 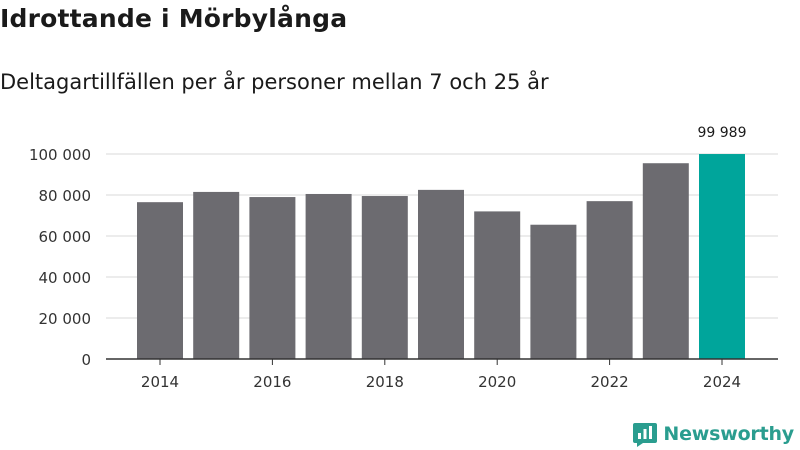 What do you see at coordinates (65, 237) in the screenshot?
I see `y-tick-label: 60 000` at bounding box center [65, 237].